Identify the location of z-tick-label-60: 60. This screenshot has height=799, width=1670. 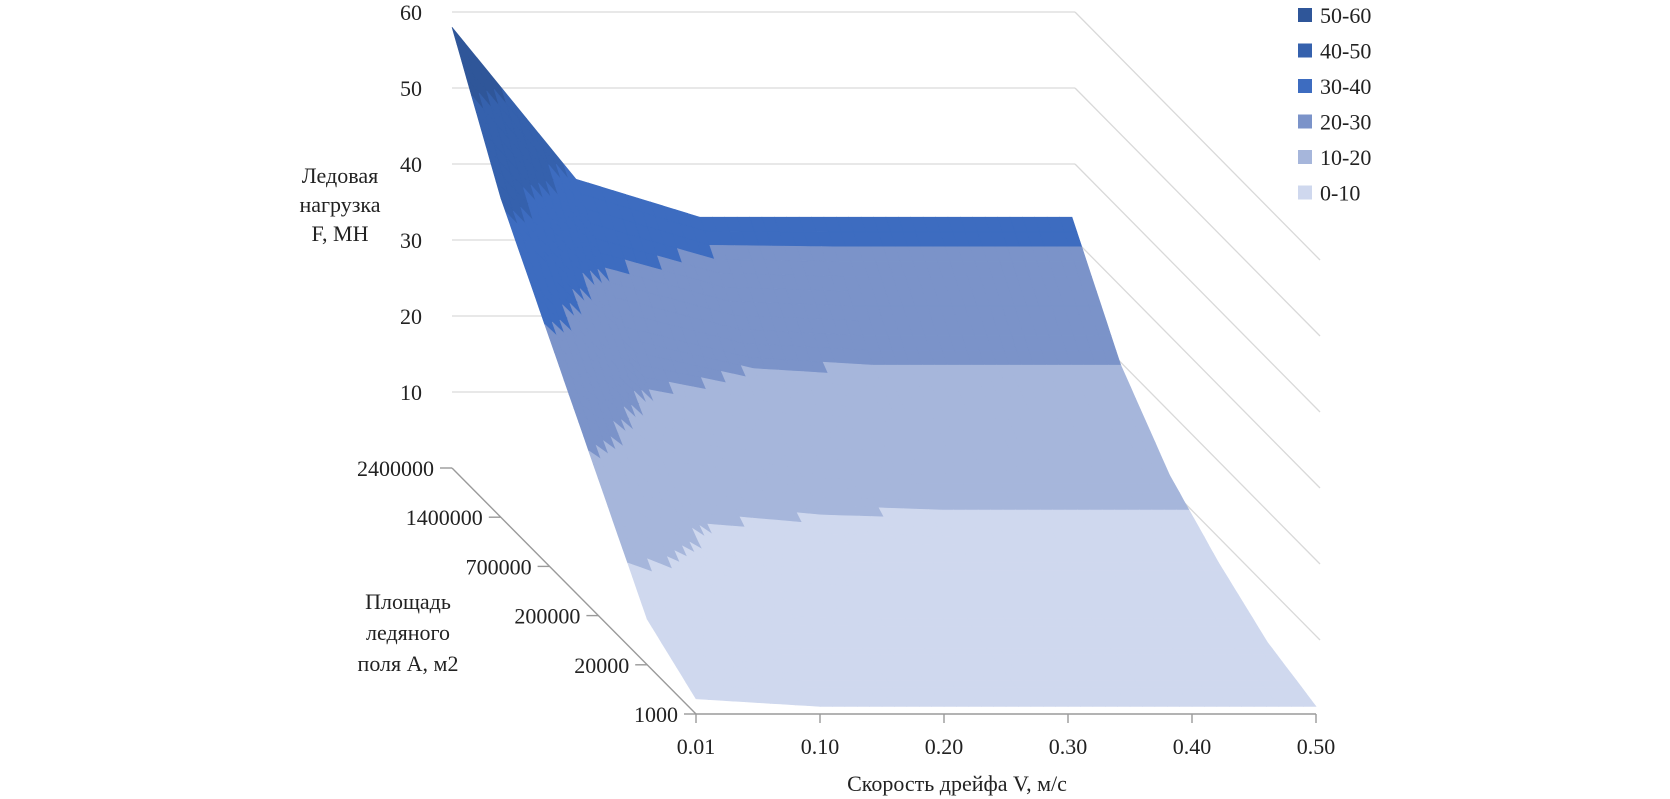
(411, 12).